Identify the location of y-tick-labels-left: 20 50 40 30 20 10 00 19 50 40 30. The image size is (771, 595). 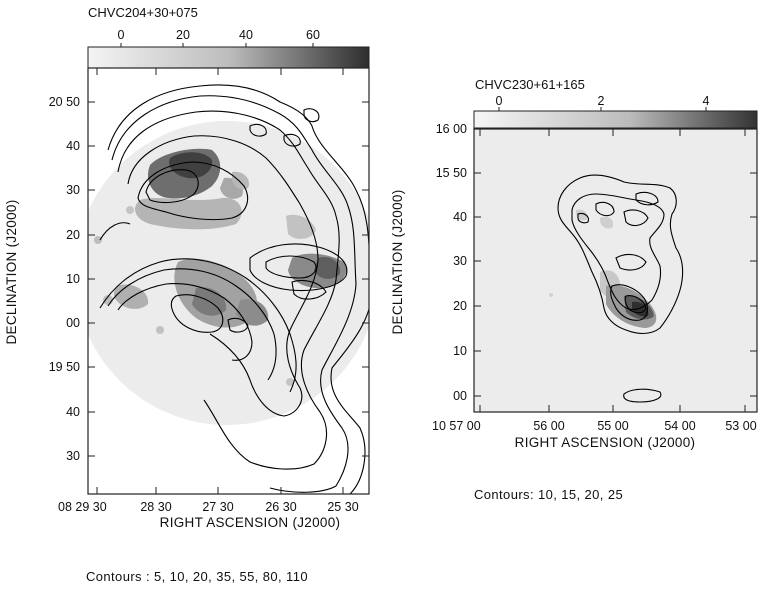
(64, 279).